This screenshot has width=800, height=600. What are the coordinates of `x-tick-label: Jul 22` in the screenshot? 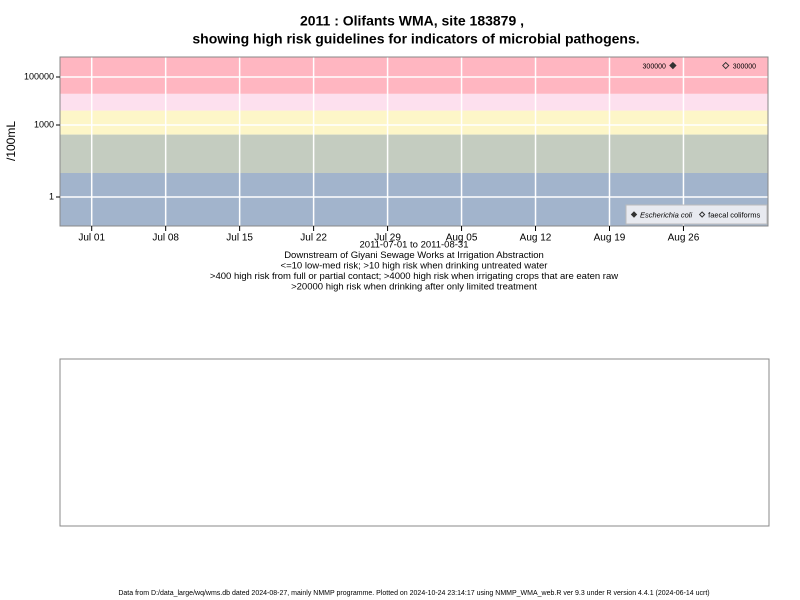 It's located at (313, 238).